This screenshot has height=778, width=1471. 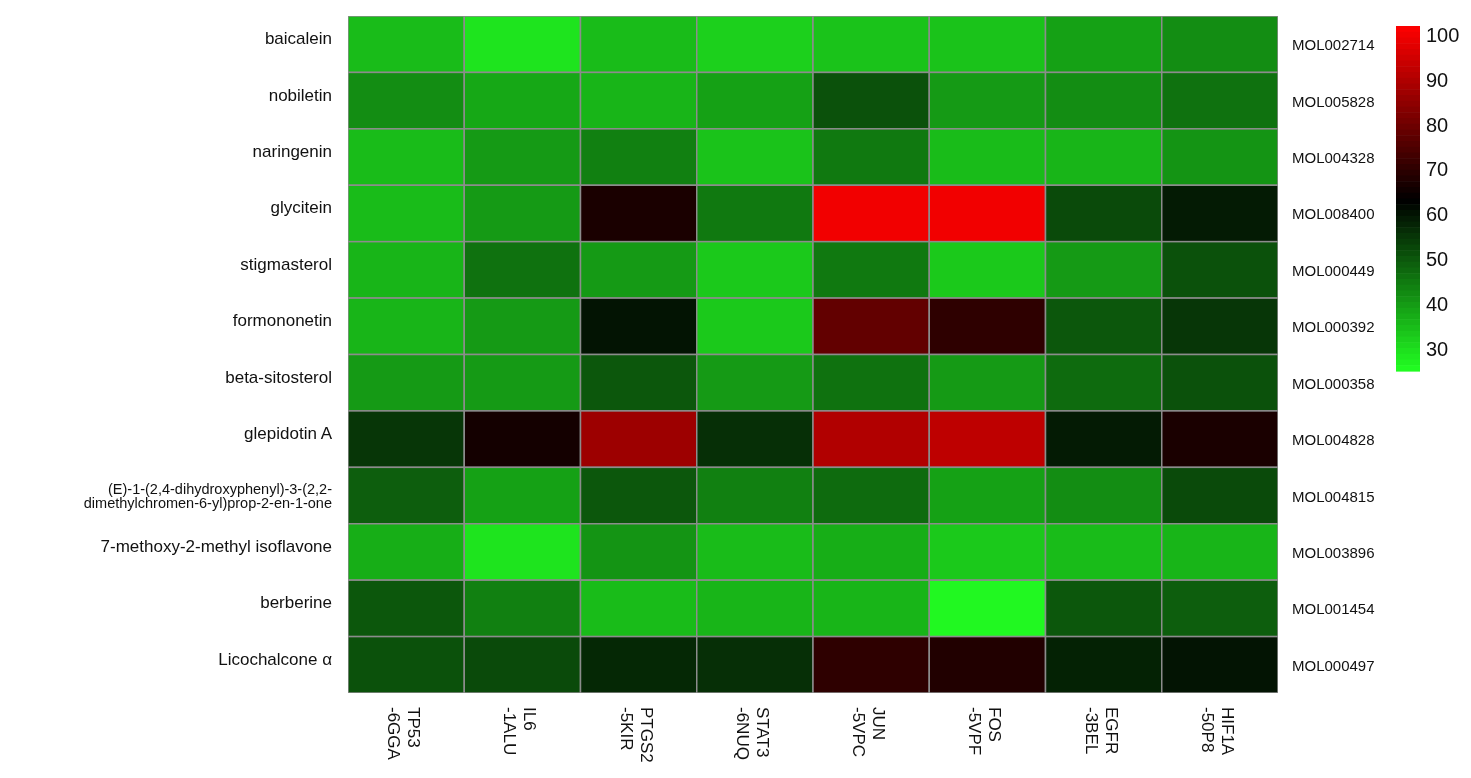 I want to click on x-tick-label: IL6 -1ALU, so click(x=520, y=731).